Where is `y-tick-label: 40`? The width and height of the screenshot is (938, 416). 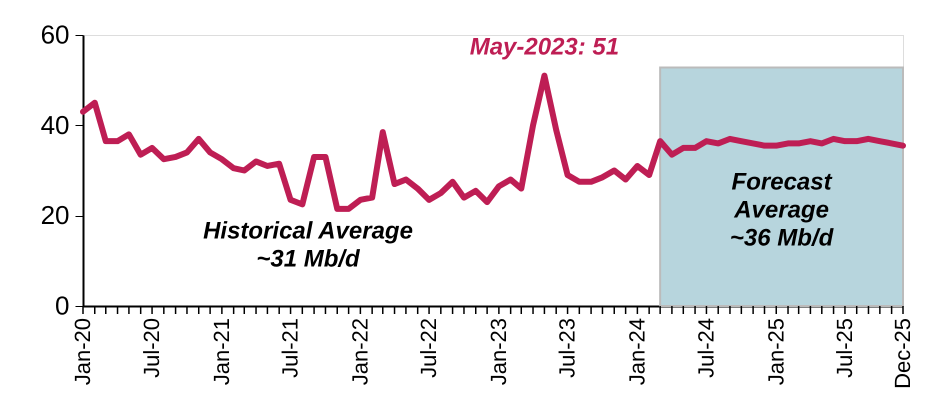 y-tick-label: 40 is located at coordinates (55, 125).